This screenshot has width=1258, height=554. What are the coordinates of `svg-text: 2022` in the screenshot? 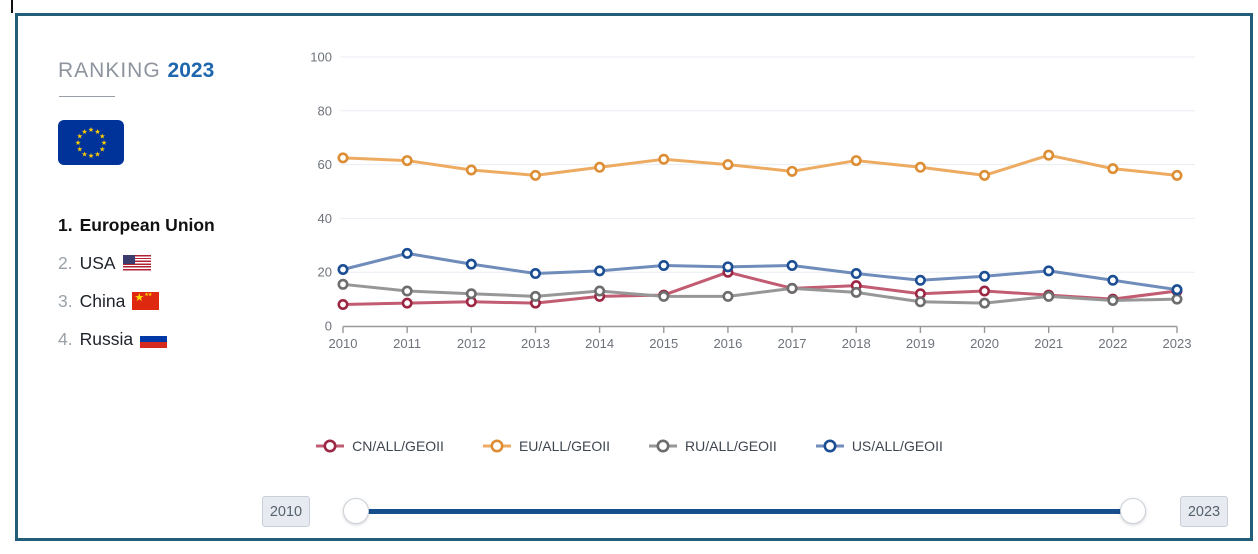 It's located at (1112, 343).